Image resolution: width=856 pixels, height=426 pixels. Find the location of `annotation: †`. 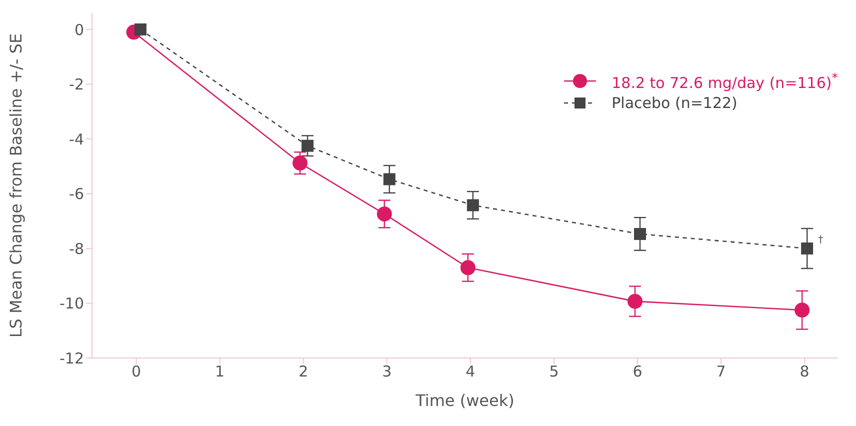

annotation: † is located at coordinates (821, 240).